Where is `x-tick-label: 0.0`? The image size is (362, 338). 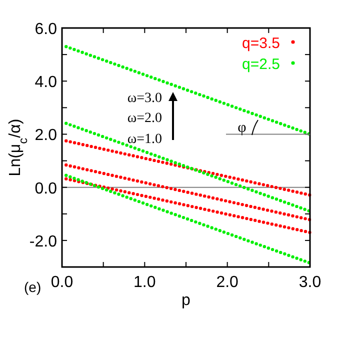 x-tick-label: 0.0 is located at coordinates (62, 282).